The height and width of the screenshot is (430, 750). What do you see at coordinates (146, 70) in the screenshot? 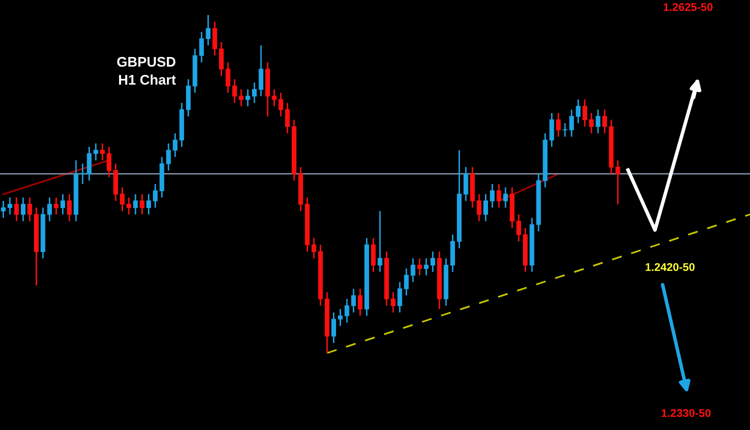
I see `text: GBPUSD H1 Chart` at bounding box center [146, 70].